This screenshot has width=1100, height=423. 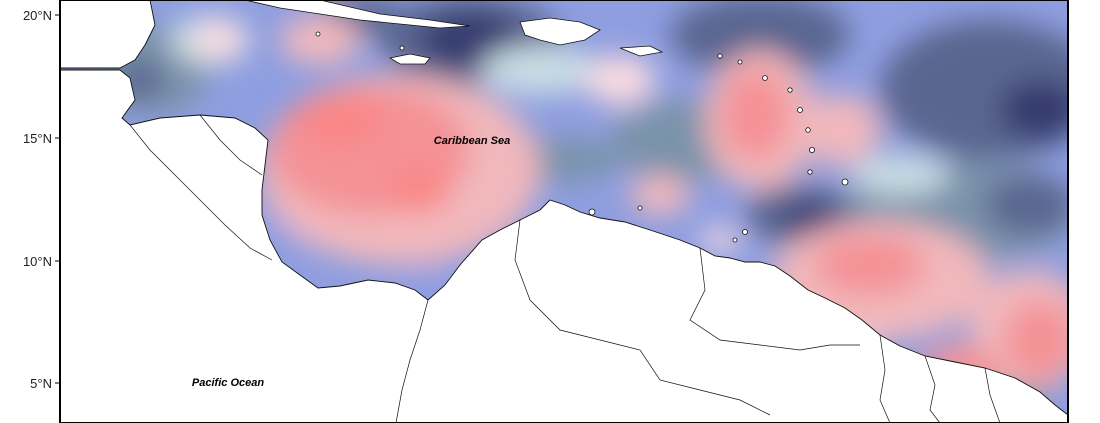 I want to click on lat-tick-15n: 15°N, so click(x=37, y=138).